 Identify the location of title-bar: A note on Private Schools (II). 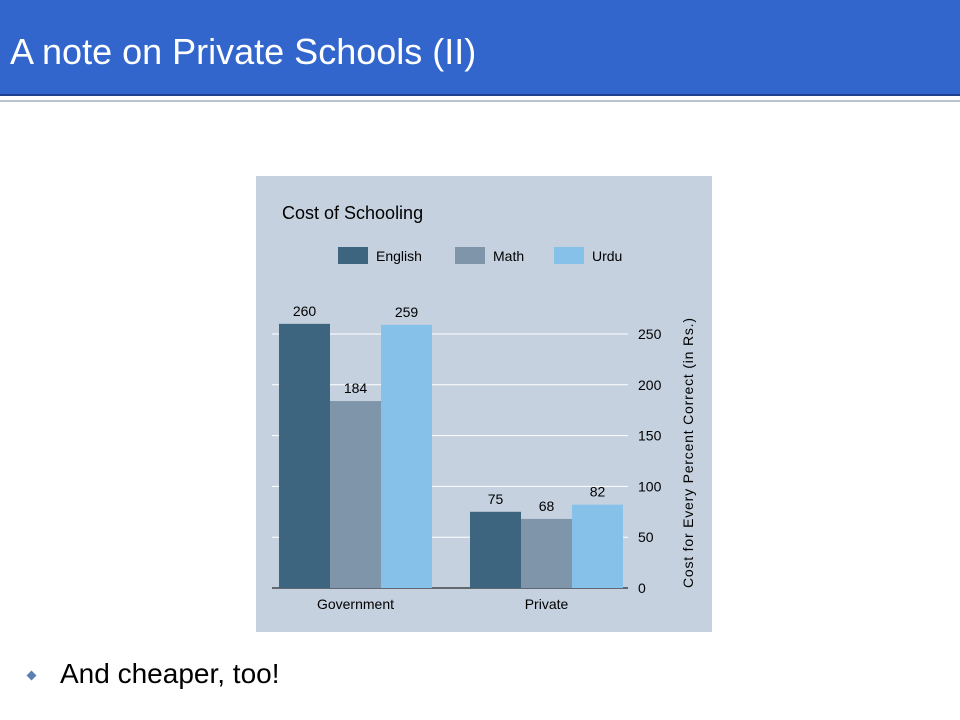
(480, 48).